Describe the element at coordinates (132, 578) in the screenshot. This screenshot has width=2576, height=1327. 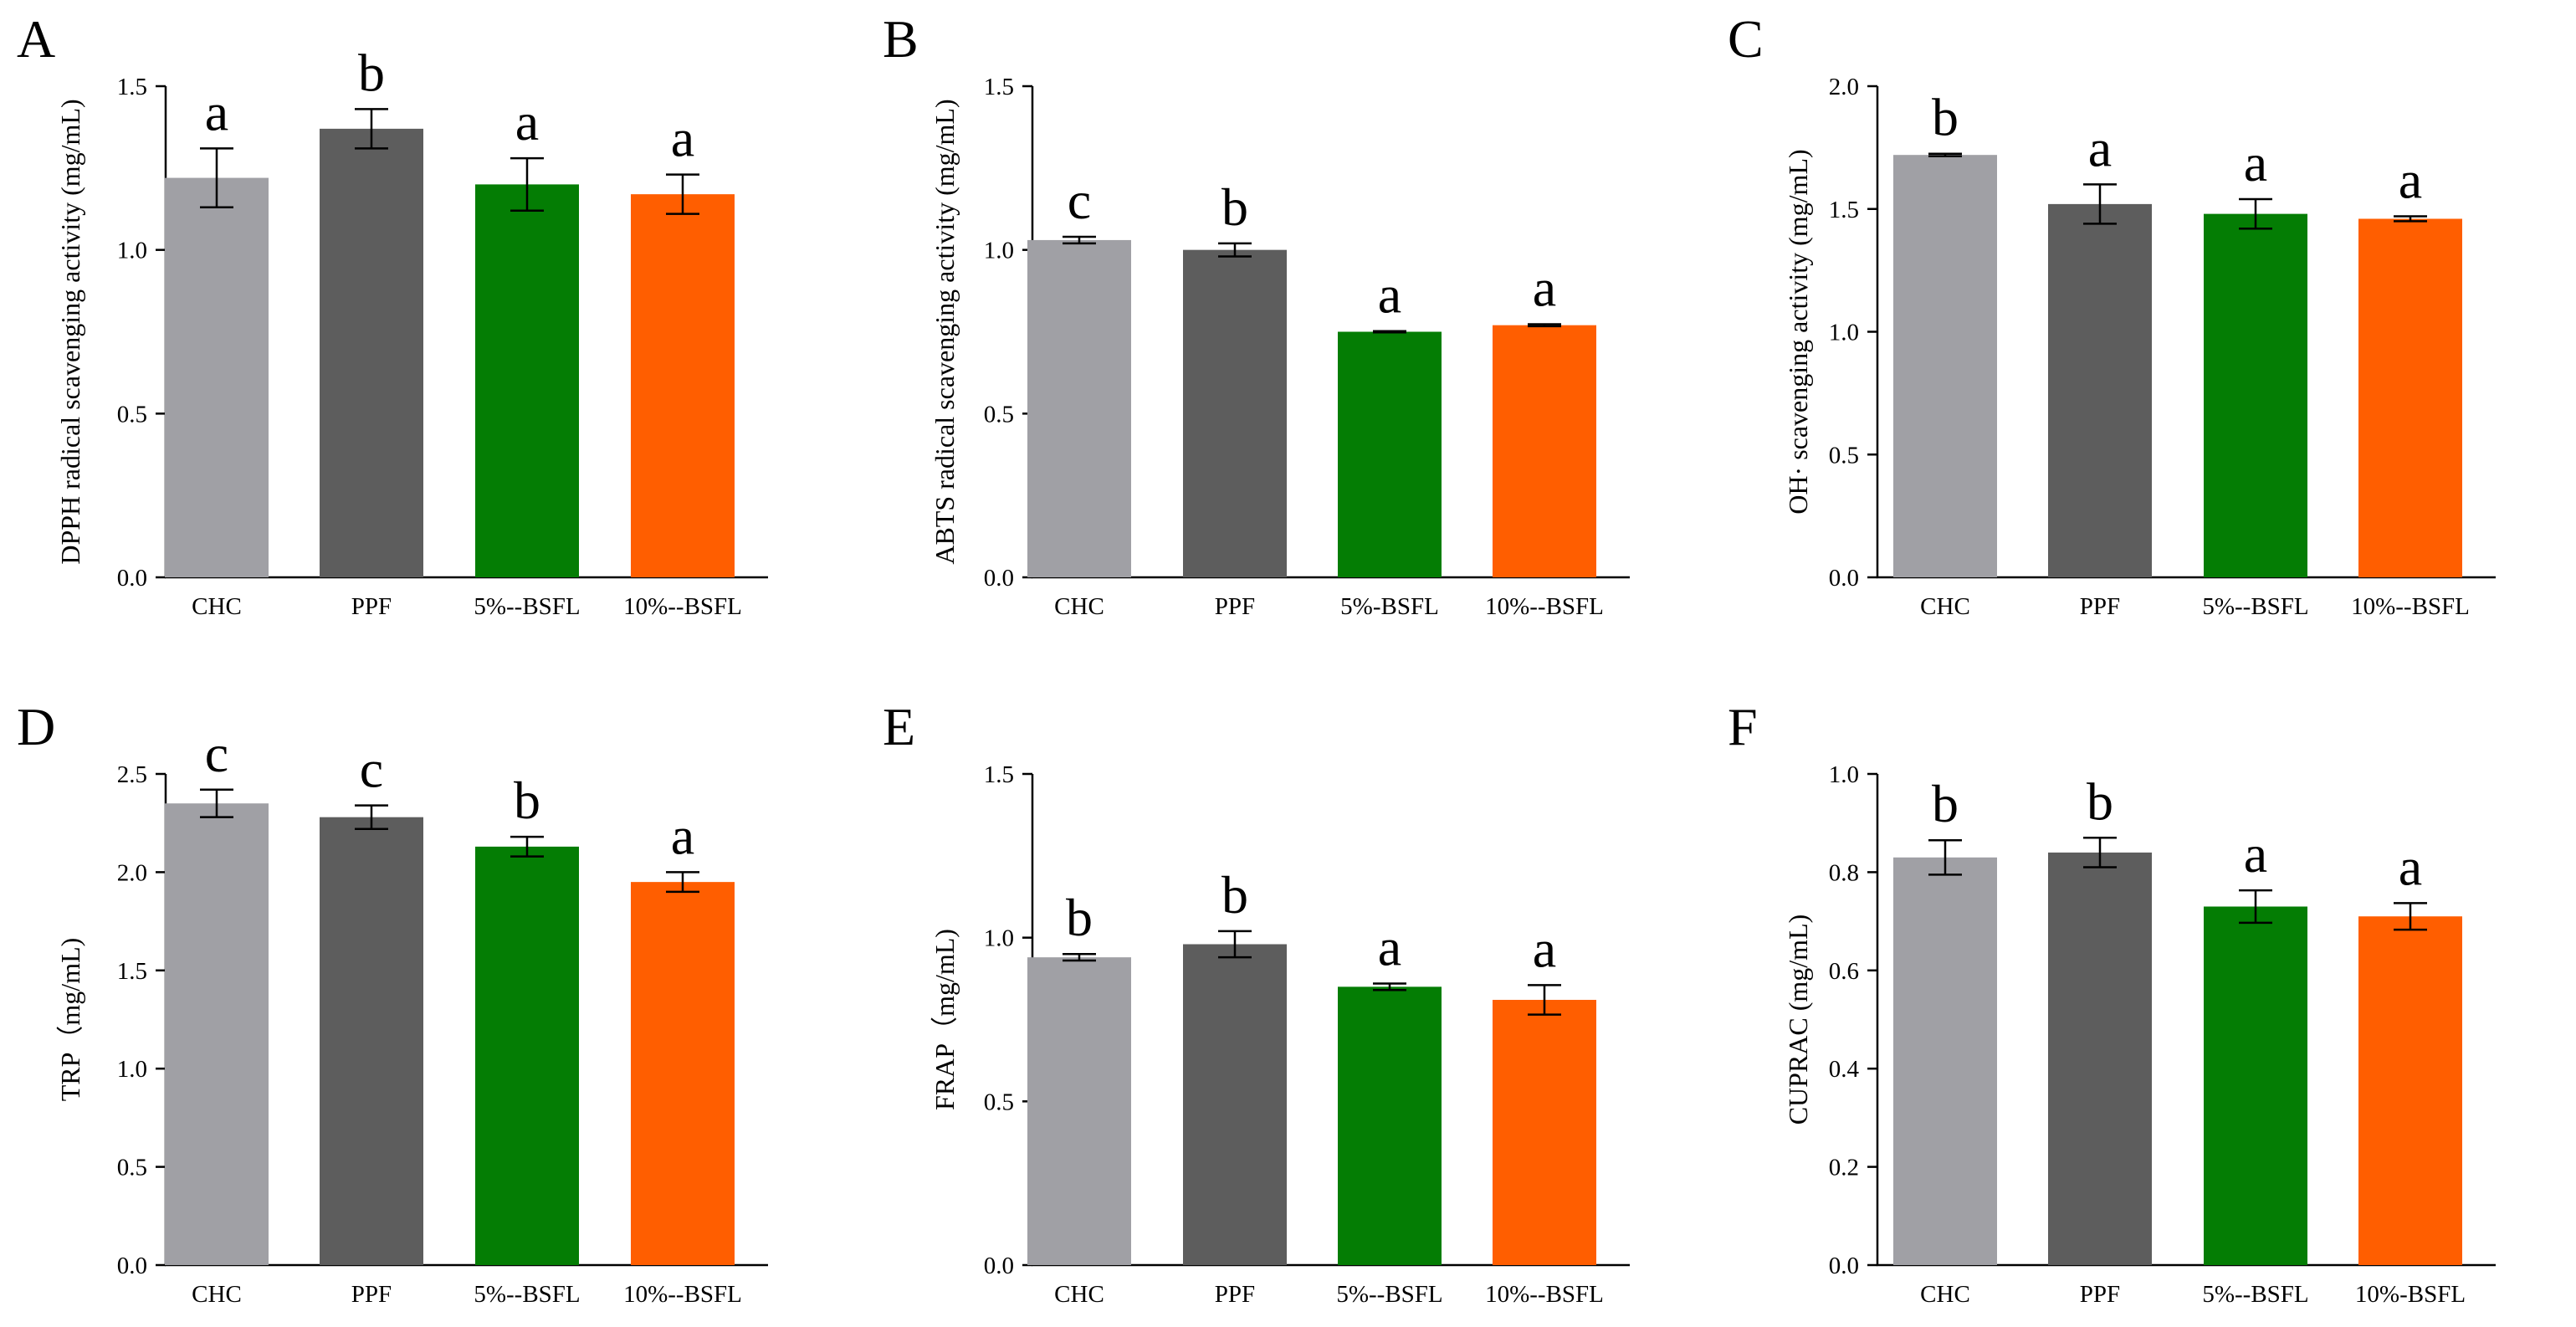
I see `panel-a-ytick-label: 0.0` at that location.